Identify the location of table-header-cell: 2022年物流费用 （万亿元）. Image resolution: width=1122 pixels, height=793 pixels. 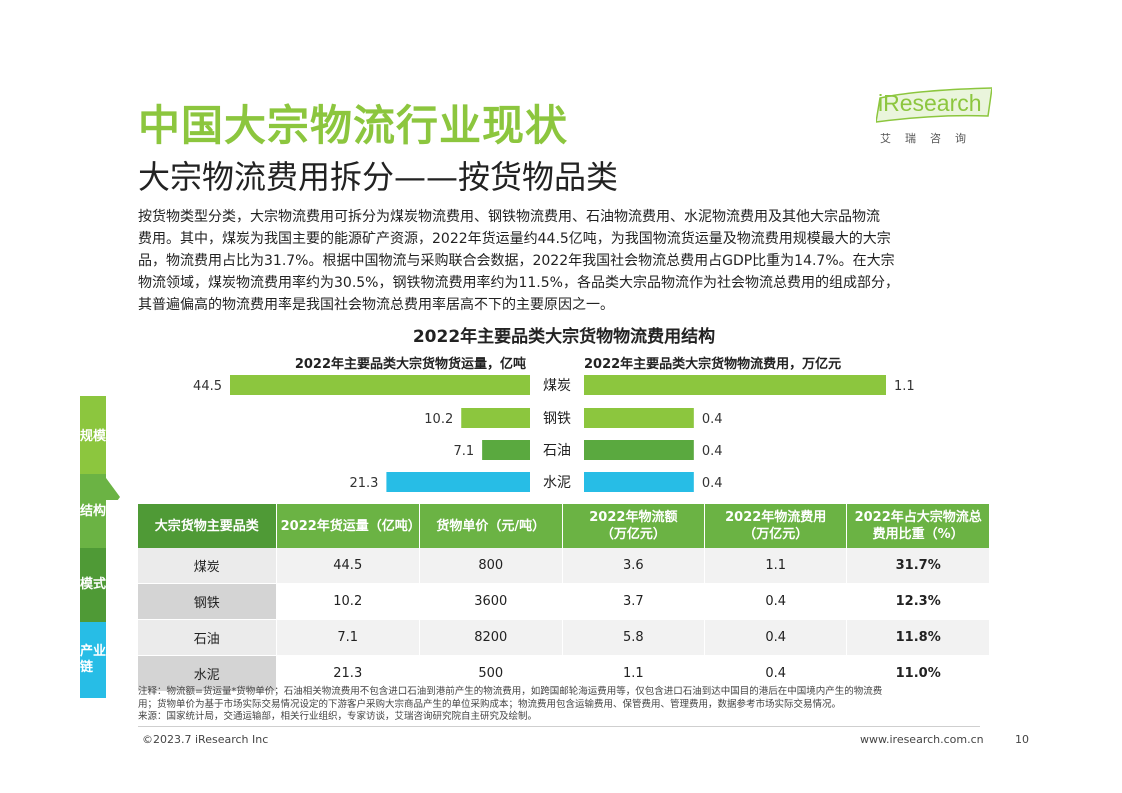
(776, 526).